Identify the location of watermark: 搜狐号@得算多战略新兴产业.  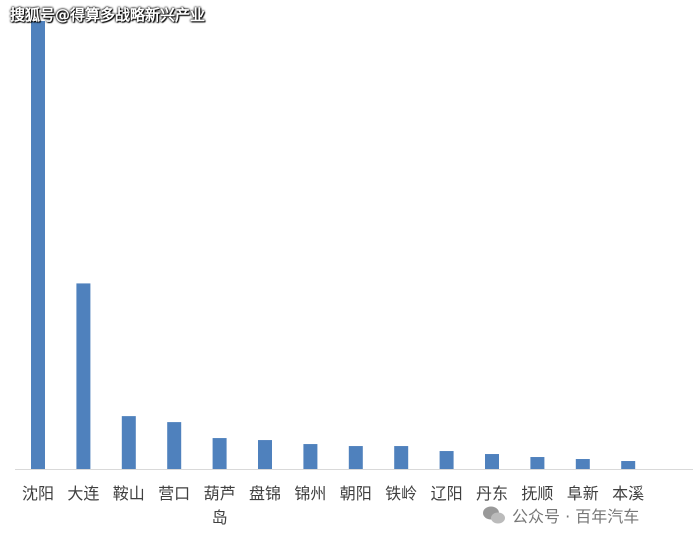
(108, 15).